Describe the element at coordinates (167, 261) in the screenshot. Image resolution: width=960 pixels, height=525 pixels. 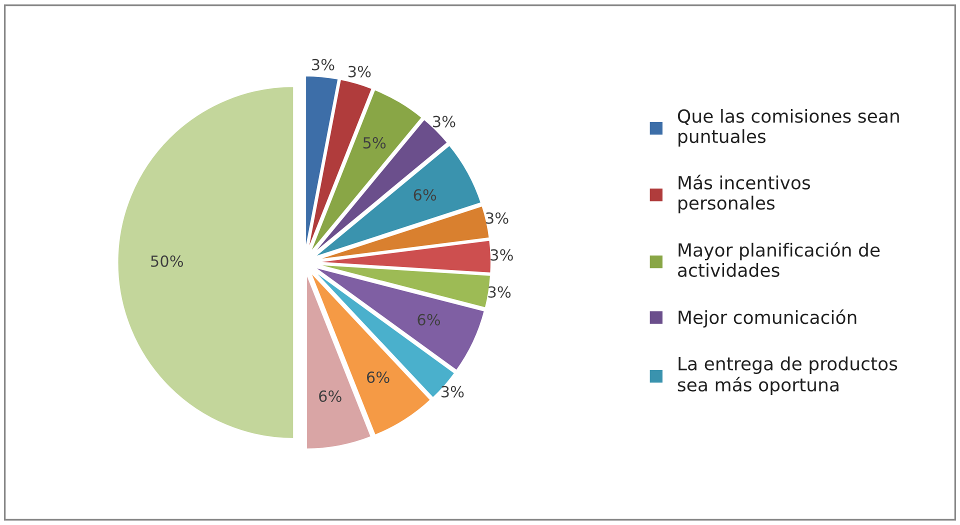
I see `data-label: 50%` at that location.